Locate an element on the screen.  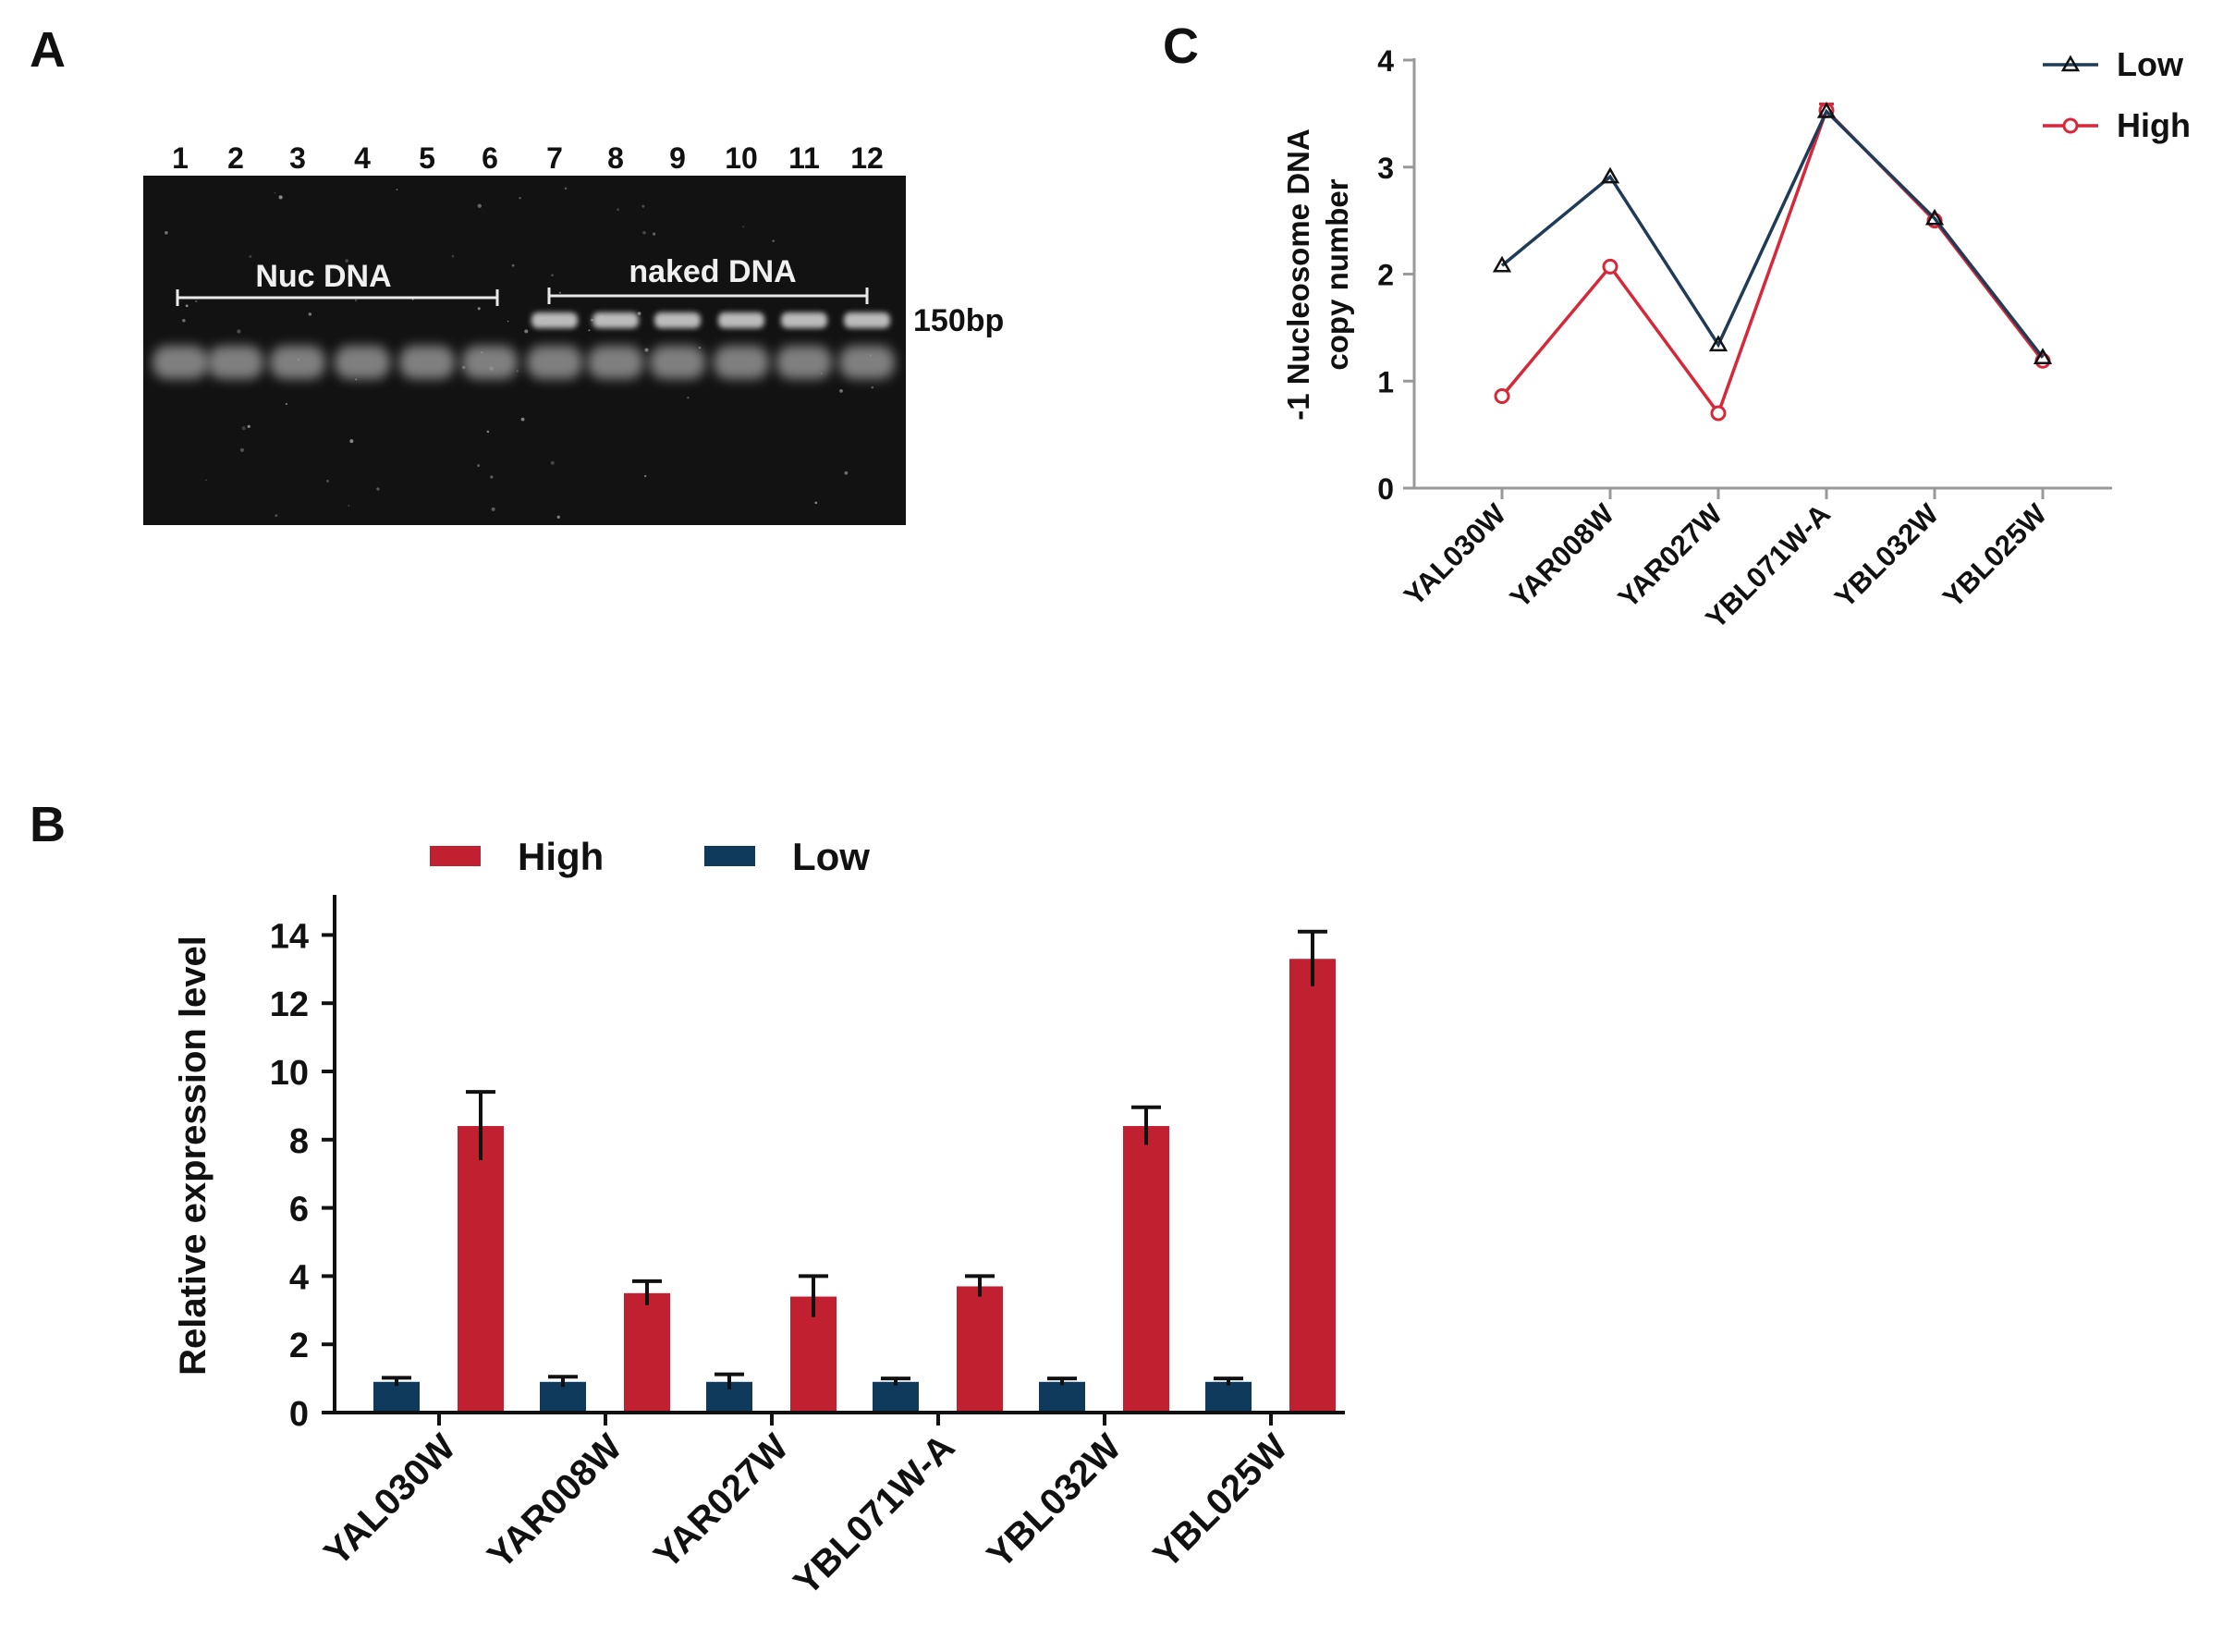
gel-background is located at coordinates (524, 350).